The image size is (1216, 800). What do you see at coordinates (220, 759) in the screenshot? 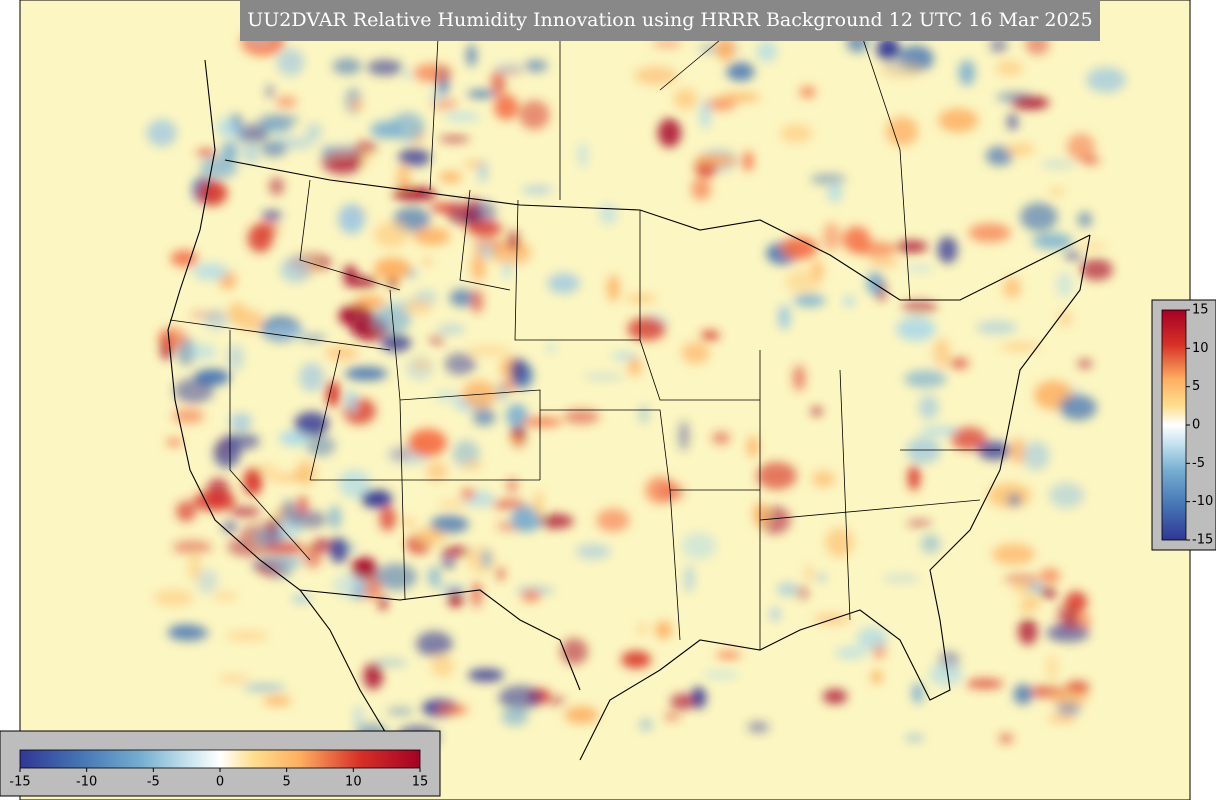
I see `colorbar` at bounding box center [220, 759].